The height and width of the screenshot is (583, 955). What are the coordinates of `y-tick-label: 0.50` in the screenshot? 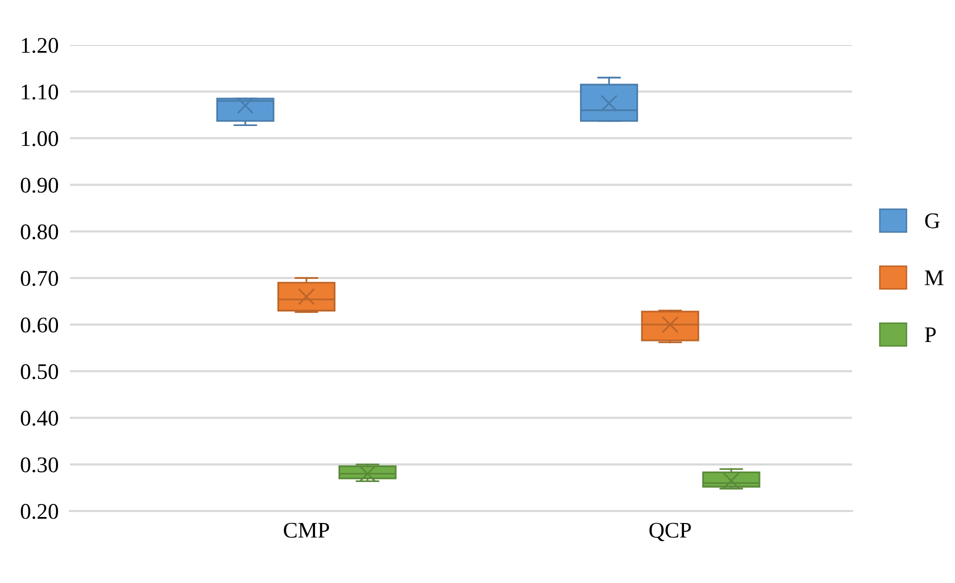 It's located at (39, 372).